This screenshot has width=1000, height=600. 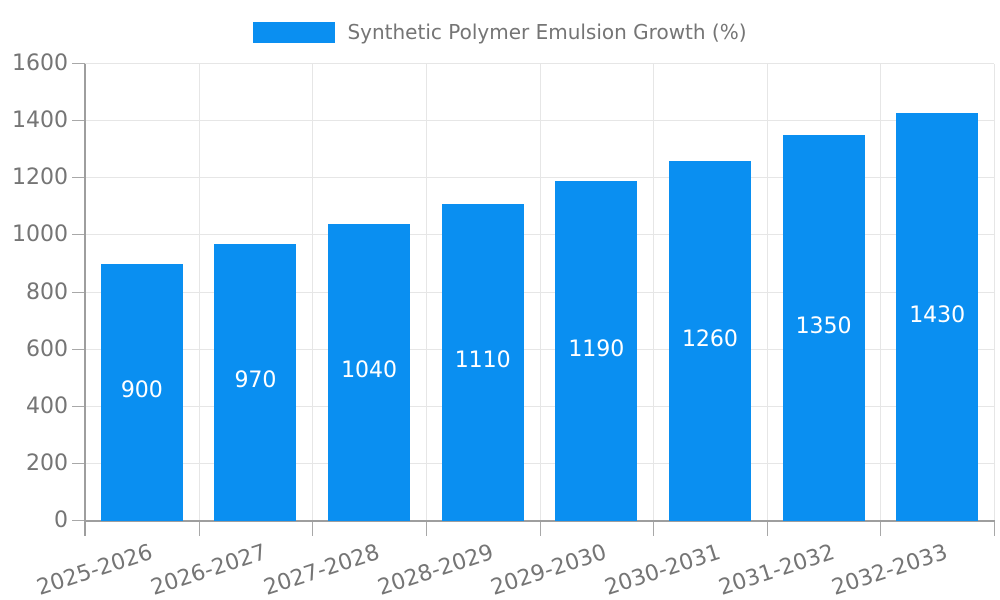 I want to click on x-axis-tick-label: 2026-2027, so click(x=208, y=570).